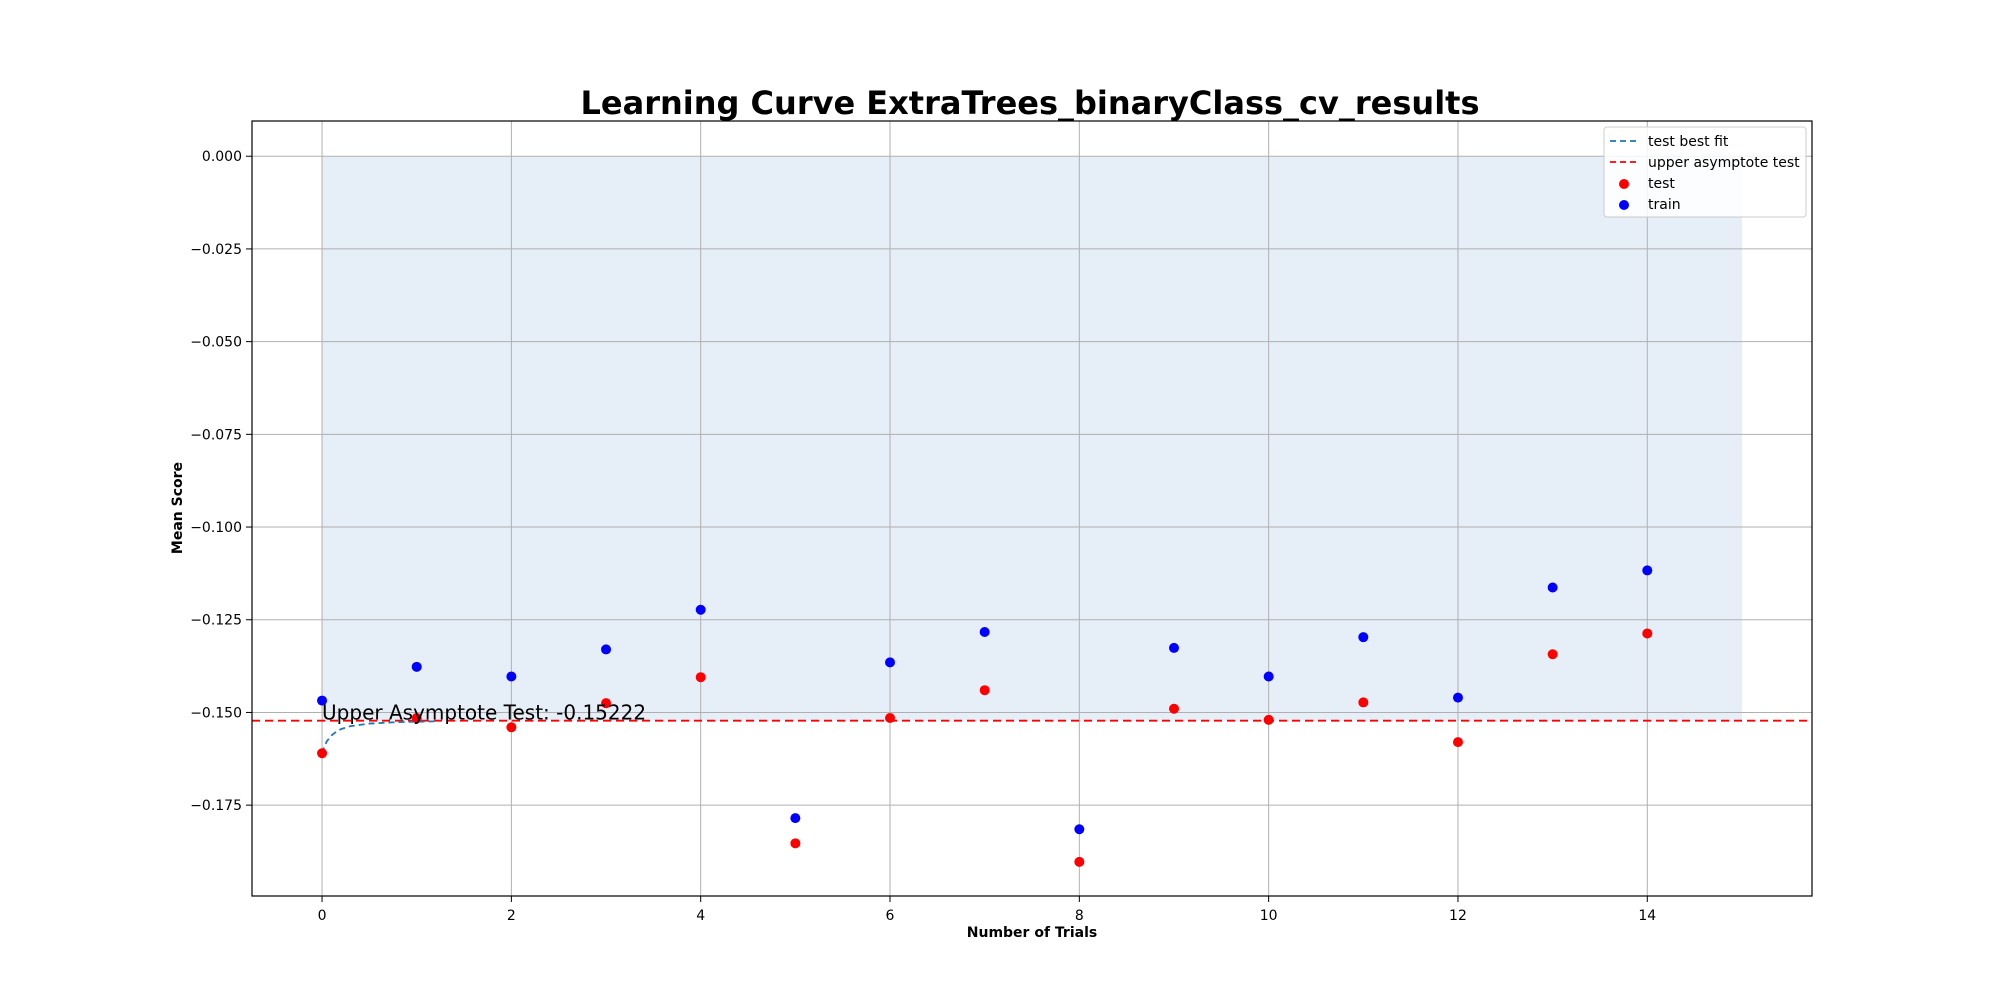 This screenshot has height=1000, width=2000. I want to click on x-tick-label: 8, so click(1079, 916).